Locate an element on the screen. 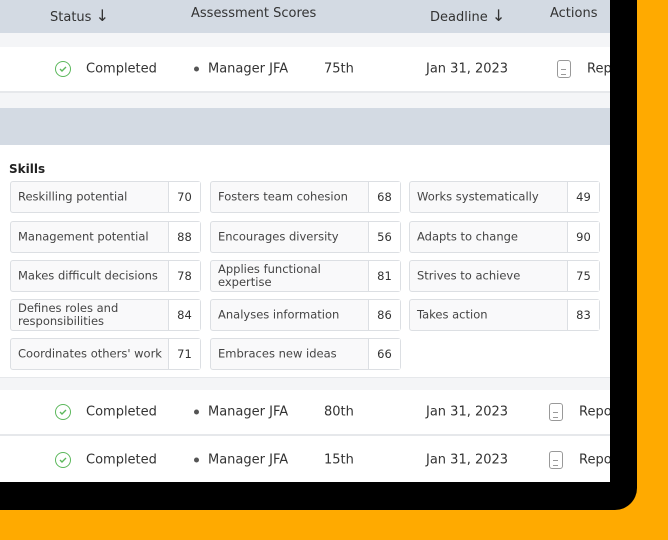 The width and height of the screenshot is (668, 540). skill-score: 56 is located at coordinates (384, 237).